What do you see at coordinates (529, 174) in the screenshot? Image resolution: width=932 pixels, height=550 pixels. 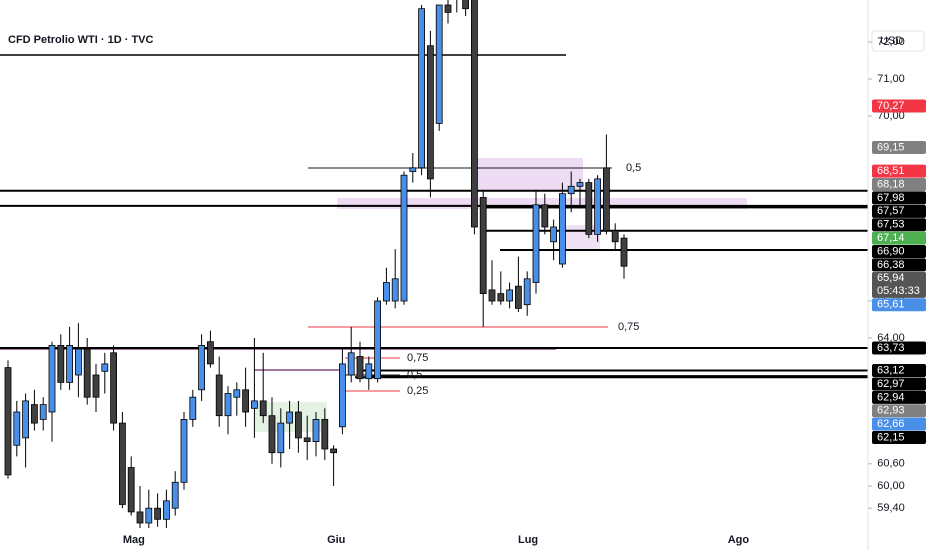 I see `zone` at bounding box center [529, 174].